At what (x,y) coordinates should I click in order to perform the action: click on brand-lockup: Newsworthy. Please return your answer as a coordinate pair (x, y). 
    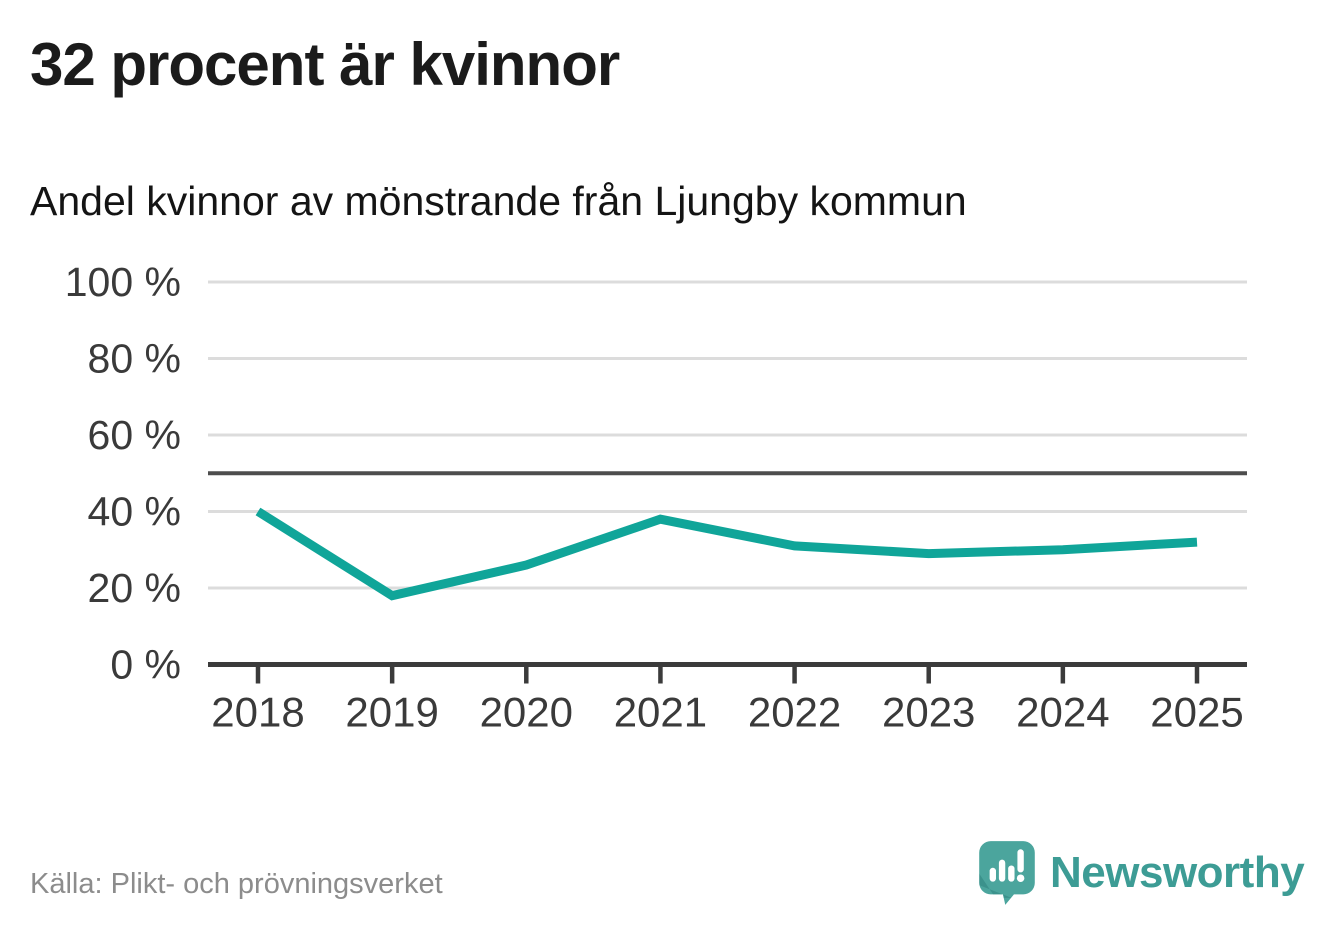
    Looking at the image, I should click on (1141, 873).